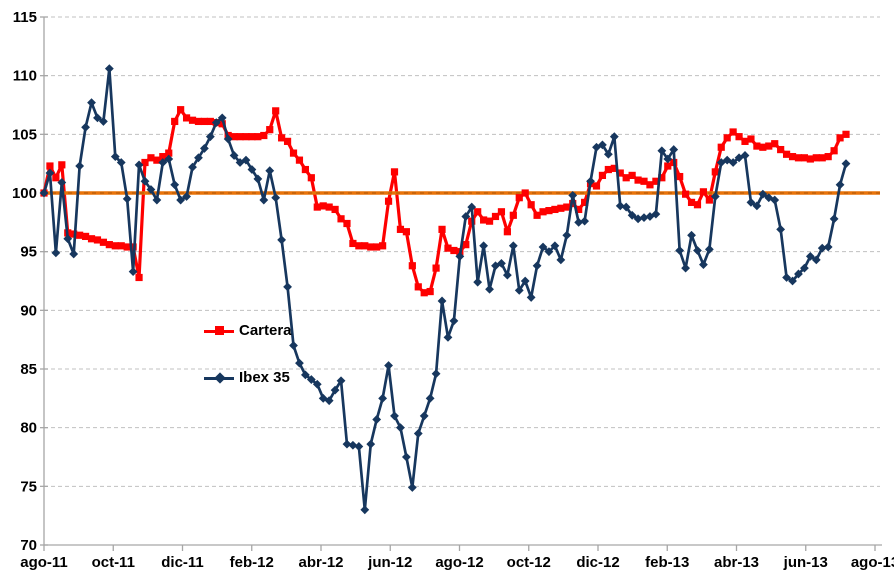 This screenshot has width=894, height=587. I want to click on x-tick-label: oct-12, so click(529, 562).